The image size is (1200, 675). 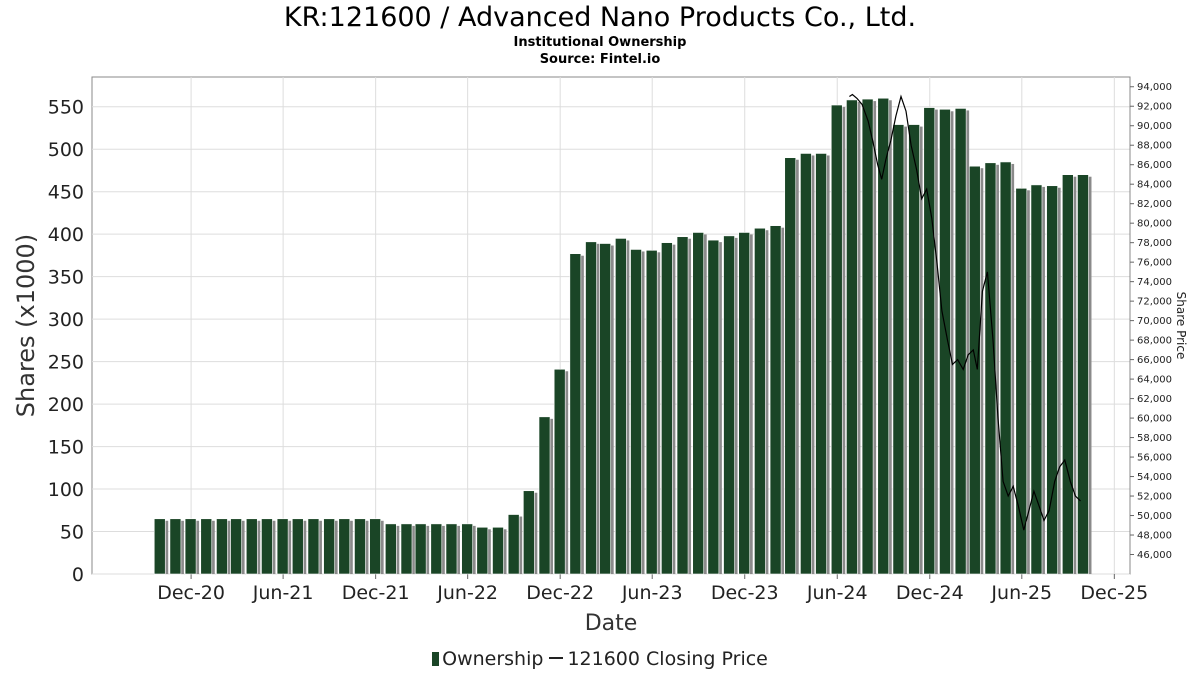 What do you see at coordinates (66, 405) in the screenshot?
I see `y-tick-label: 200` at bounding box center [66, 405].